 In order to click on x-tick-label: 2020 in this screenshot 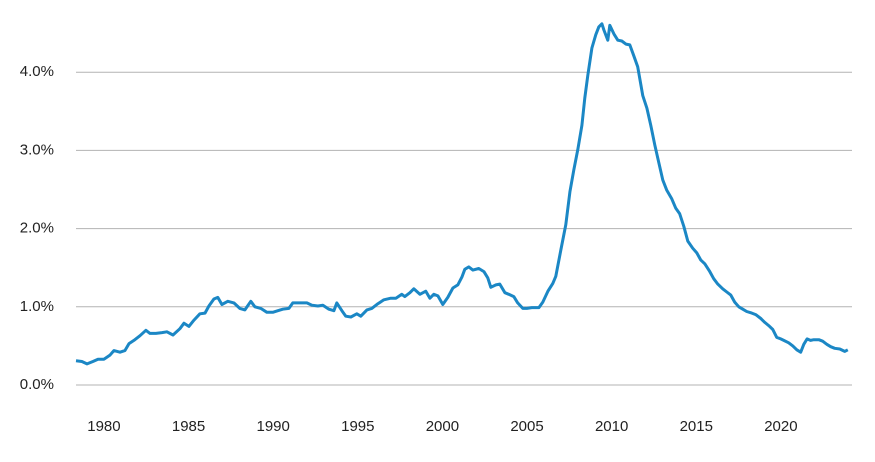, I will do `click(780, 426)`.